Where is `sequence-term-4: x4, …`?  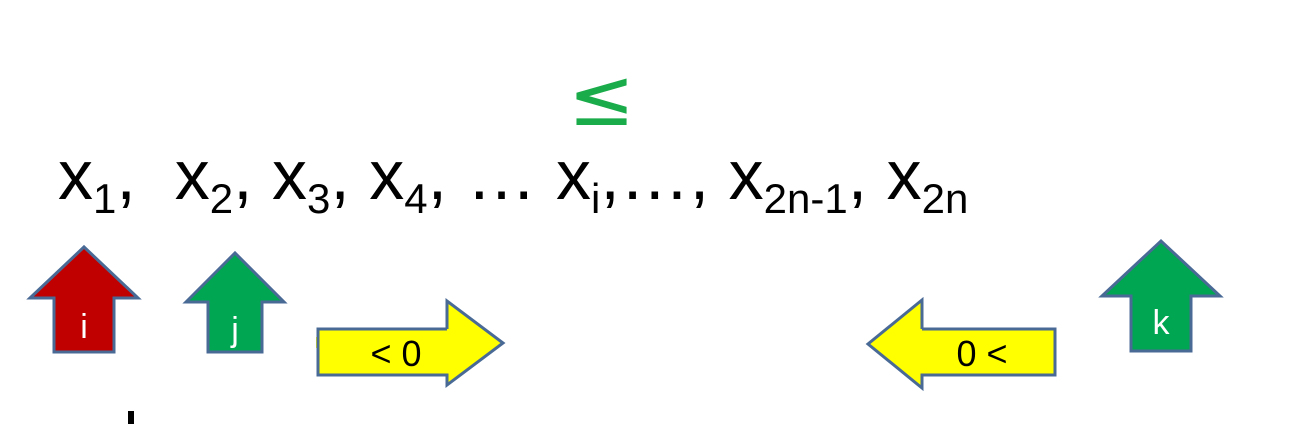
sequence-term-4: x4, … is located at coordinates (462, 179).